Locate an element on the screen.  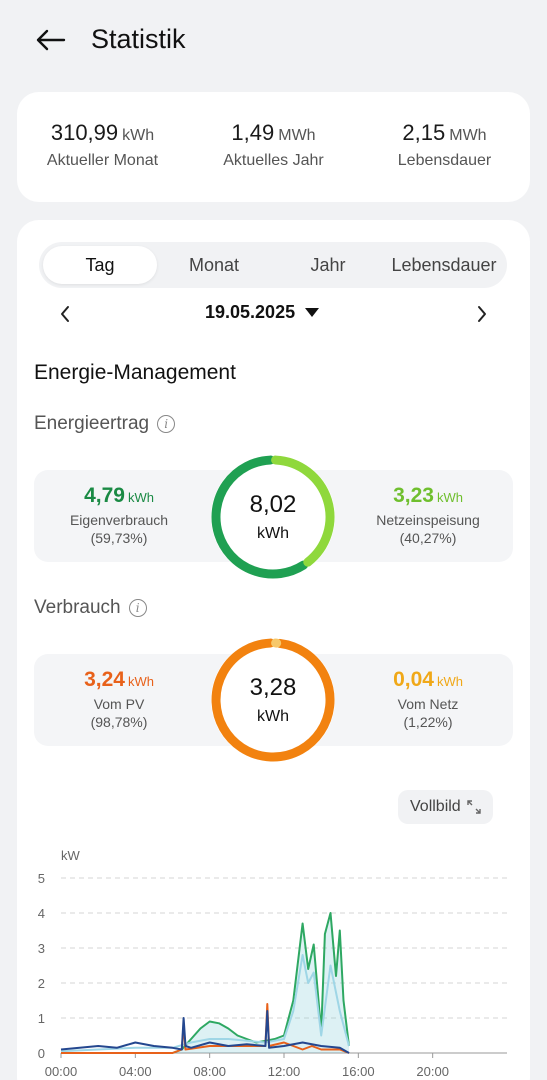
yield-total: 8,02 kWh is located at coordinates (273, 517).